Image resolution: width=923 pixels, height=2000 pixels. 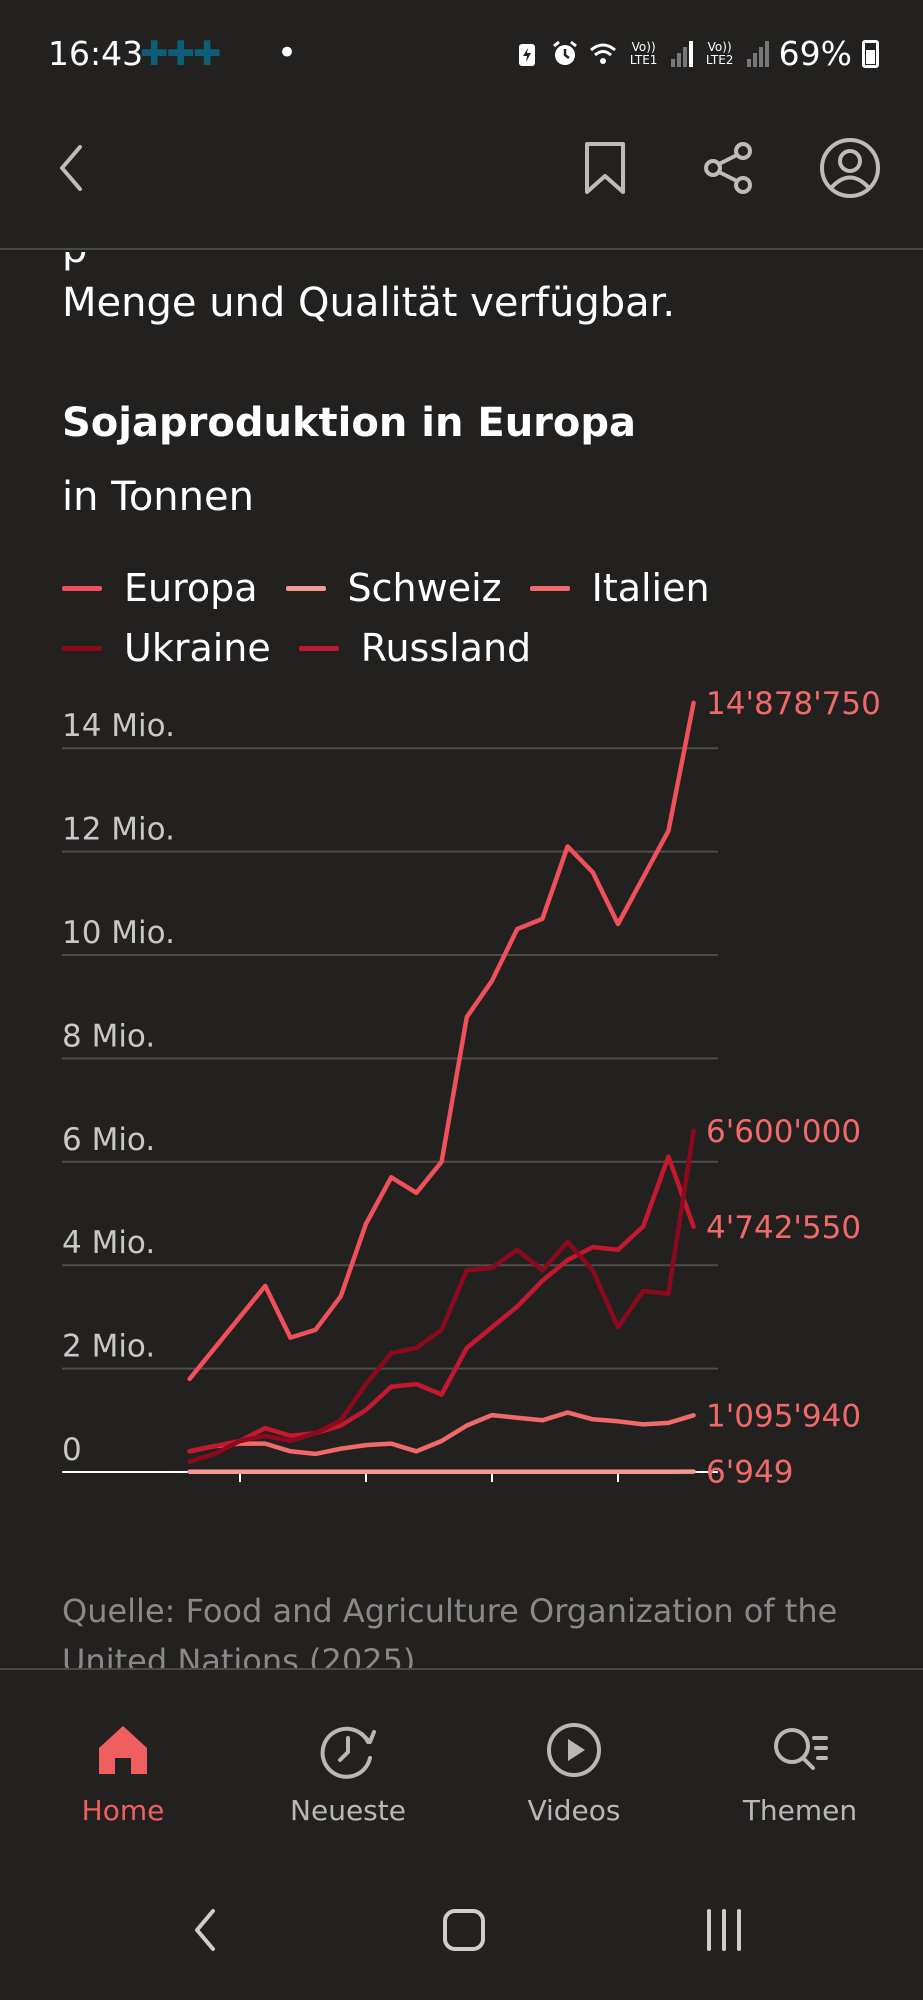 What do you see at coordinates (123, 1750) in the screenshot?
I see `home-icon` at bounding box center [123, 1750].